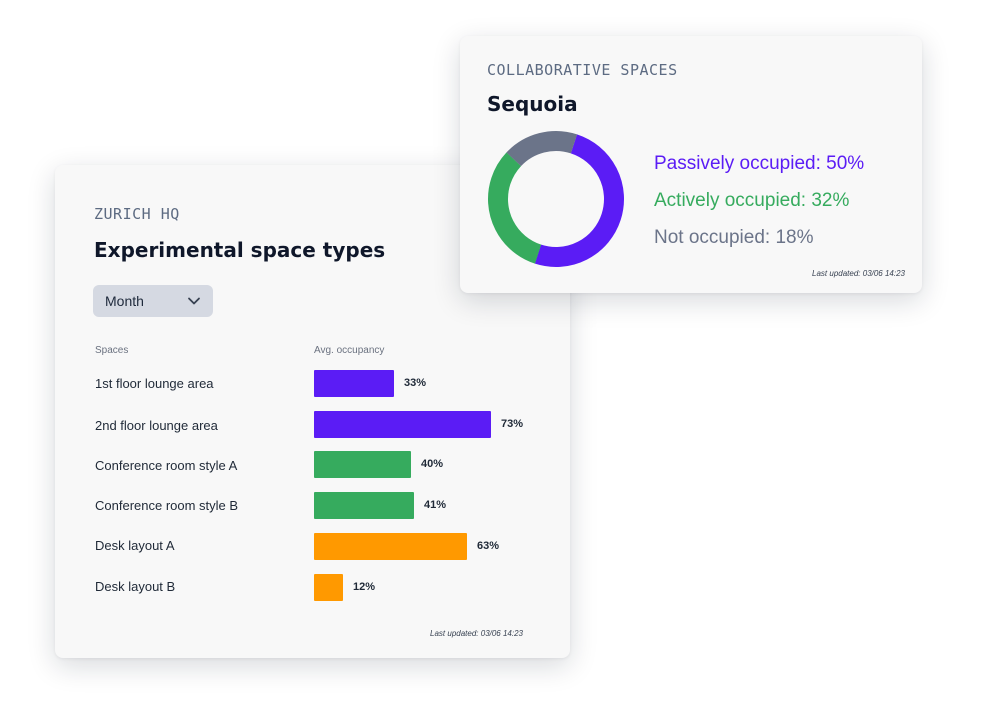 The width and height of the screenshot is (1000, 725). What do you see at coordinates (432, 464) in the screenshot?
I see `bar-value-label: 40%` at bounding box center [432, 464].